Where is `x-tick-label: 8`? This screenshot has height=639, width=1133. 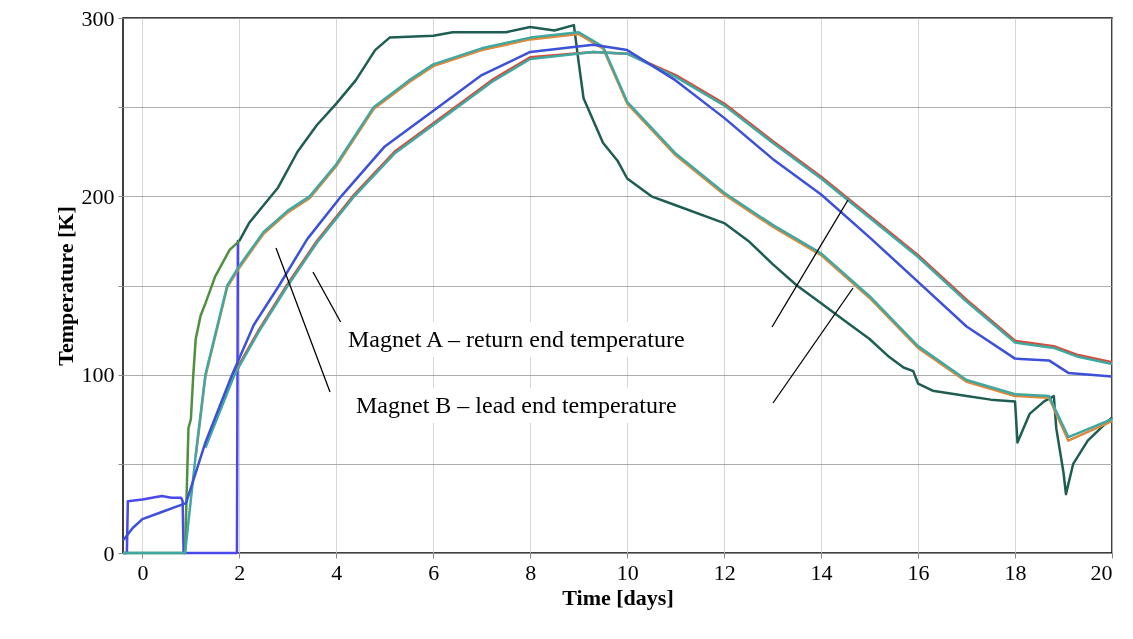 x-tick-label: 8 is located at coordinates (531, 572).